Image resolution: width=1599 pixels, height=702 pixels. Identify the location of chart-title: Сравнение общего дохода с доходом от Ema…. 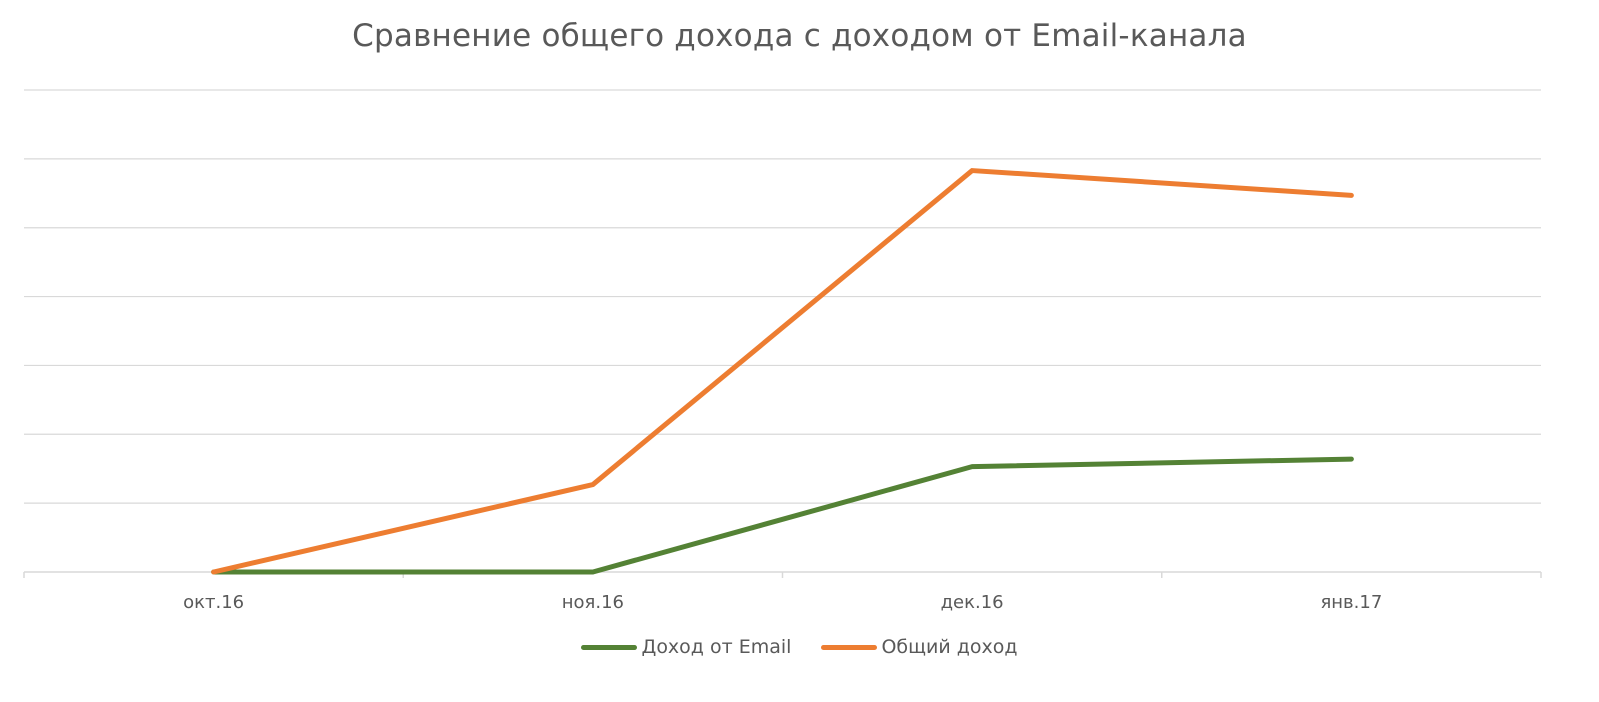
(799, 36).